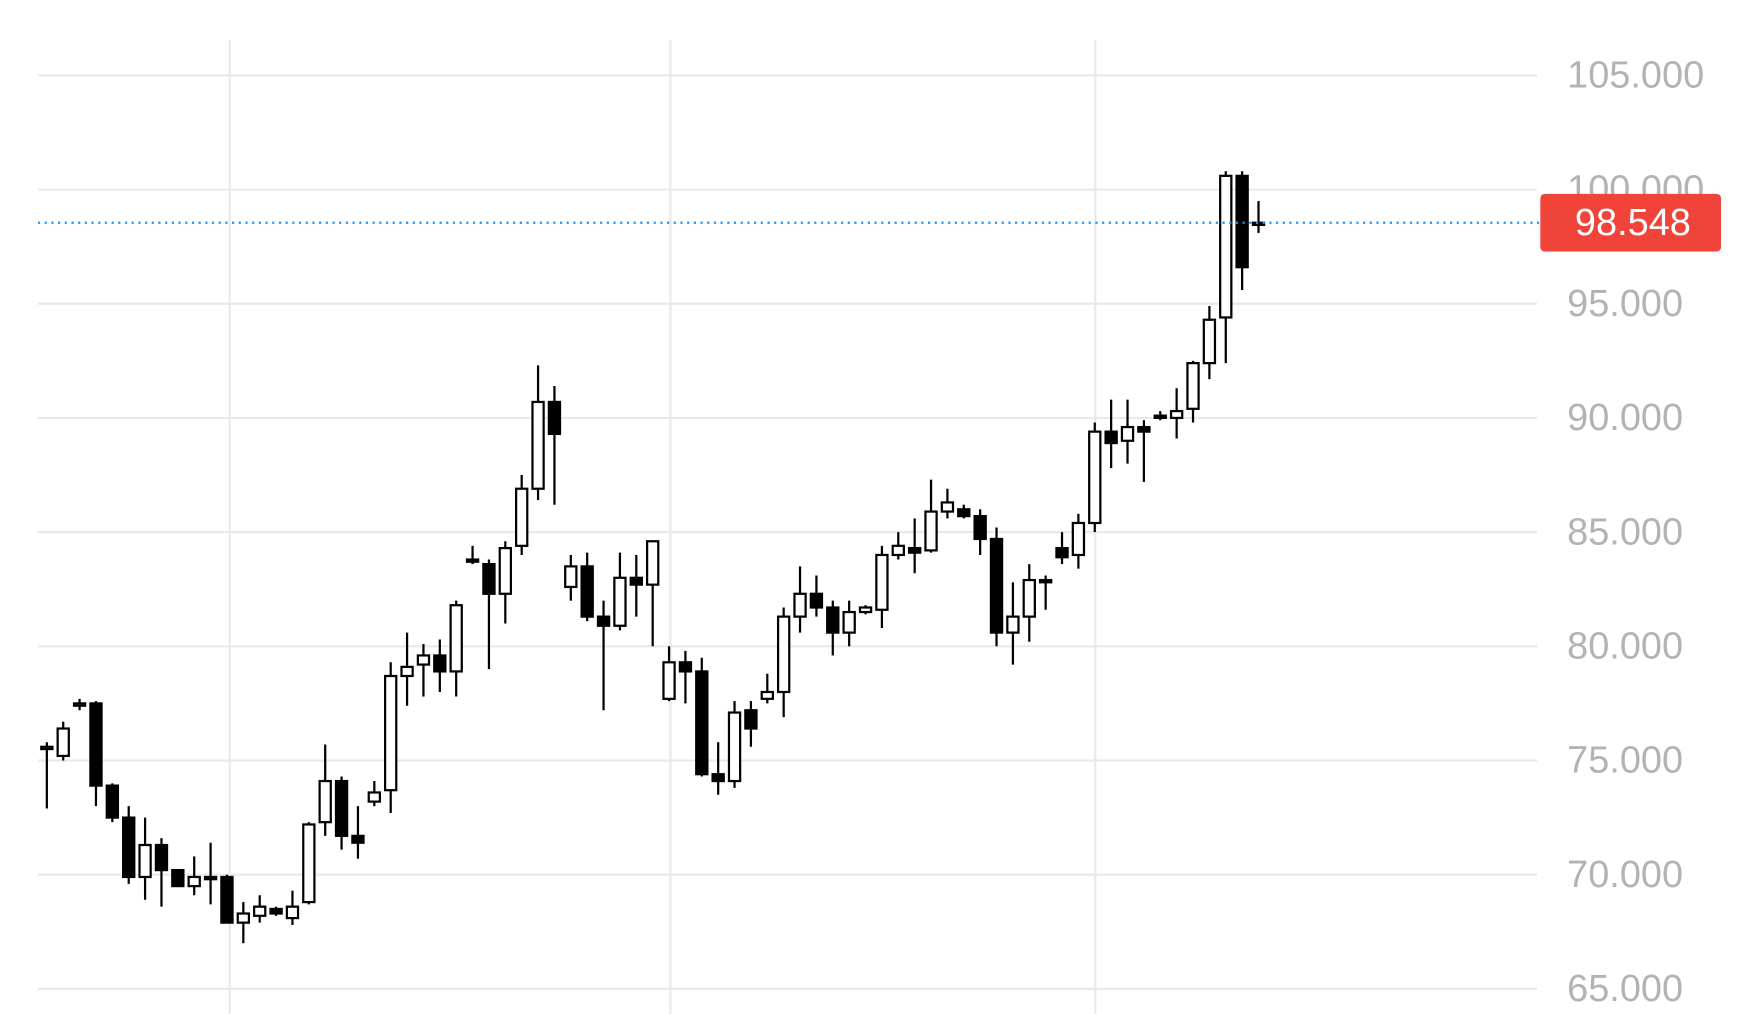  Describe the element at coordinates (1625, 304) in the screenshot. I see `y-tick-label: 95.000` at that location.